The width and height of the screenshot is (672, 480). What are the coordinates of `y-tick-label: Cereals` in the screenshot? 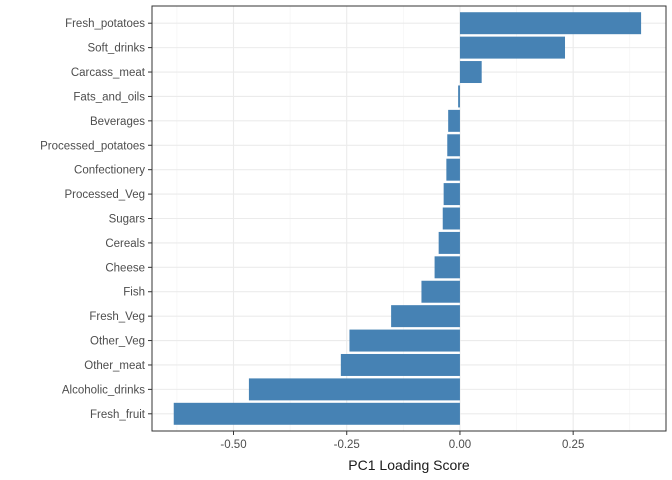 It's located at (125, 244).